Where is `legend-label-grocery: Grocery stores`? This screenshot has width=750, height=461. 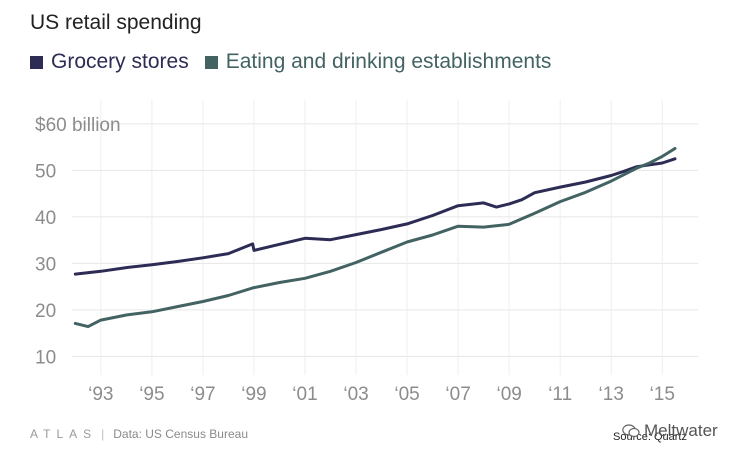 legend-label-grocery: Grocery stores is located at coordinates (120, 61).